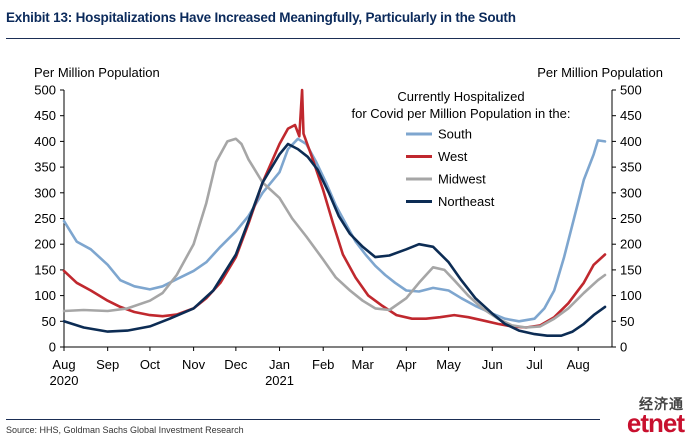 The width and height of the screenshot is (690, 441). Describe the element at coordinates (45, 115) in the screenshot. I see `y-tick-label-left: 450` at that location.